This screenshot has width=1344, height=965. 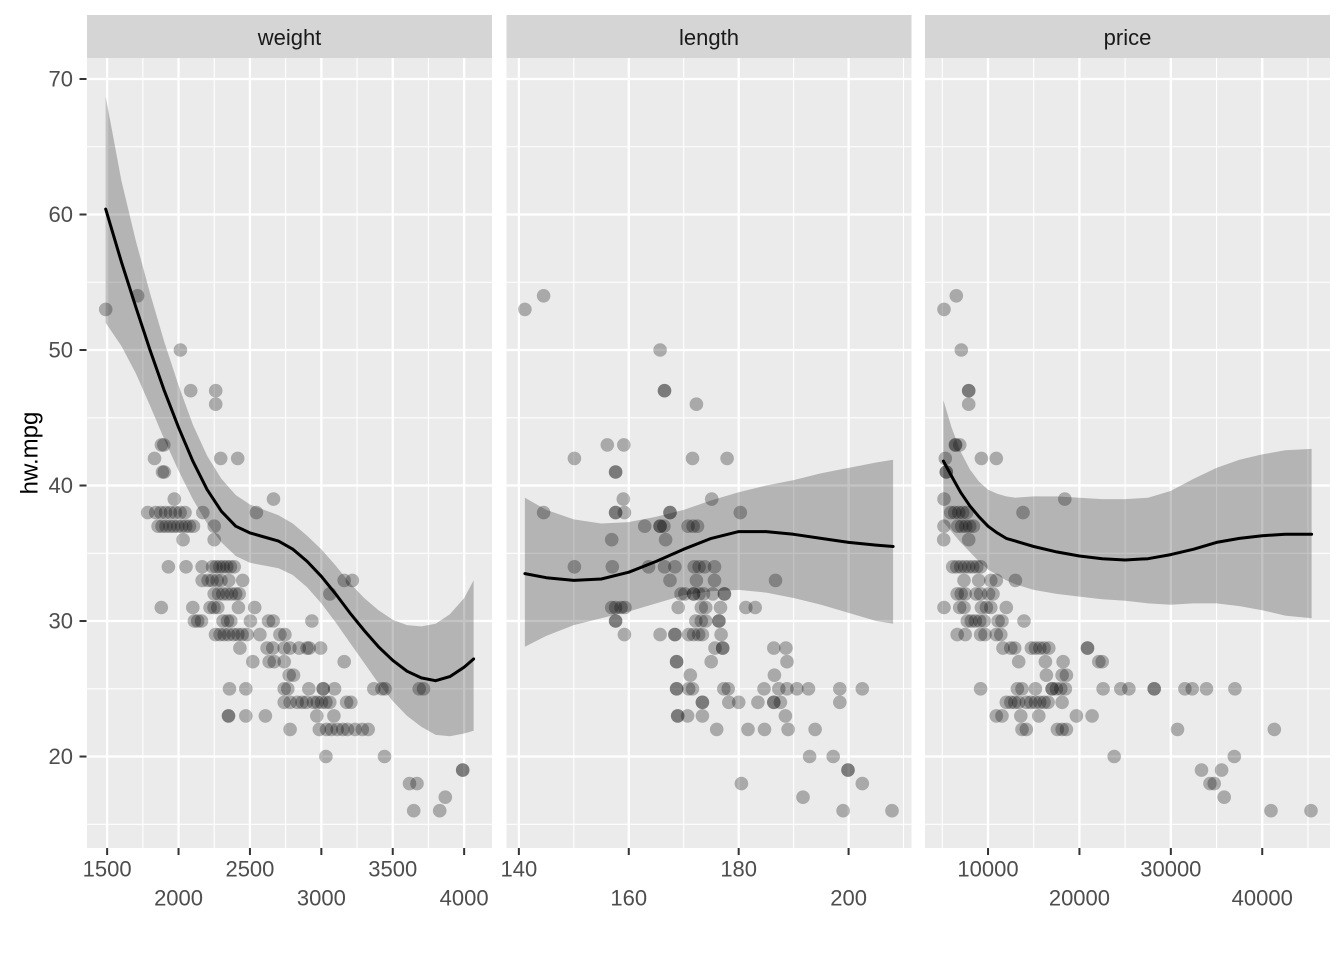 What do you see at coordinates (61, 756) in the screenshot?
I see `y-tick-label: 20` at bounding box center [61, 756].